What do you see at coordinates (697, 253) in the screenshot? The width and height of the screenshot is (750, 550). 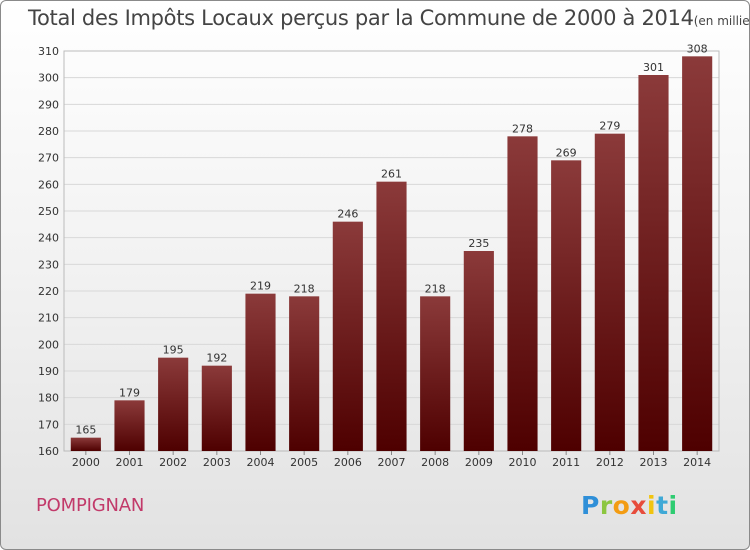 I see `bar-2014` at bounding box center [697, 253].